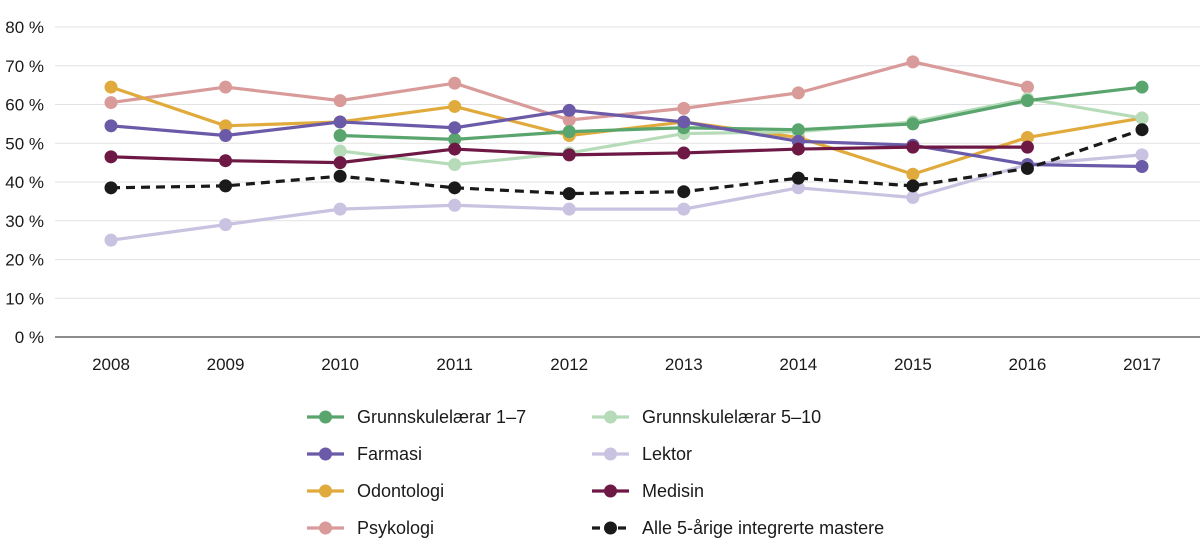 This screenshot has height=550, width=1200. I want to click on legend-label: Psykologi, so click(395, 528).